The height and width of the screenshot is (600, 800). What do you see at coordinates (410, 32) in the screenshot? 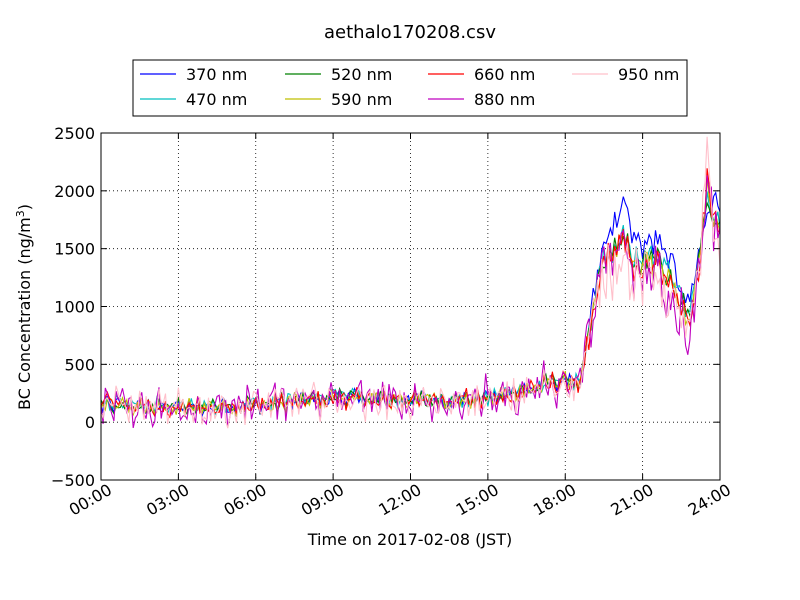
I see `chart-title: aethalo170208.csv` at bounding box center [410, 32].